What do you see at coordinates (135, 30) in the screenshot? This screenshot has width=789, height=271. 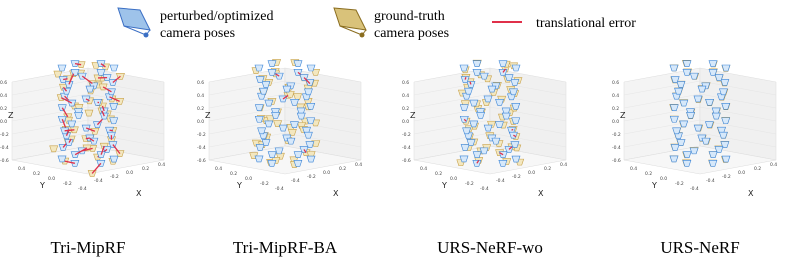 I see `legend-icon-optimized` at bounding box center [135, 30].